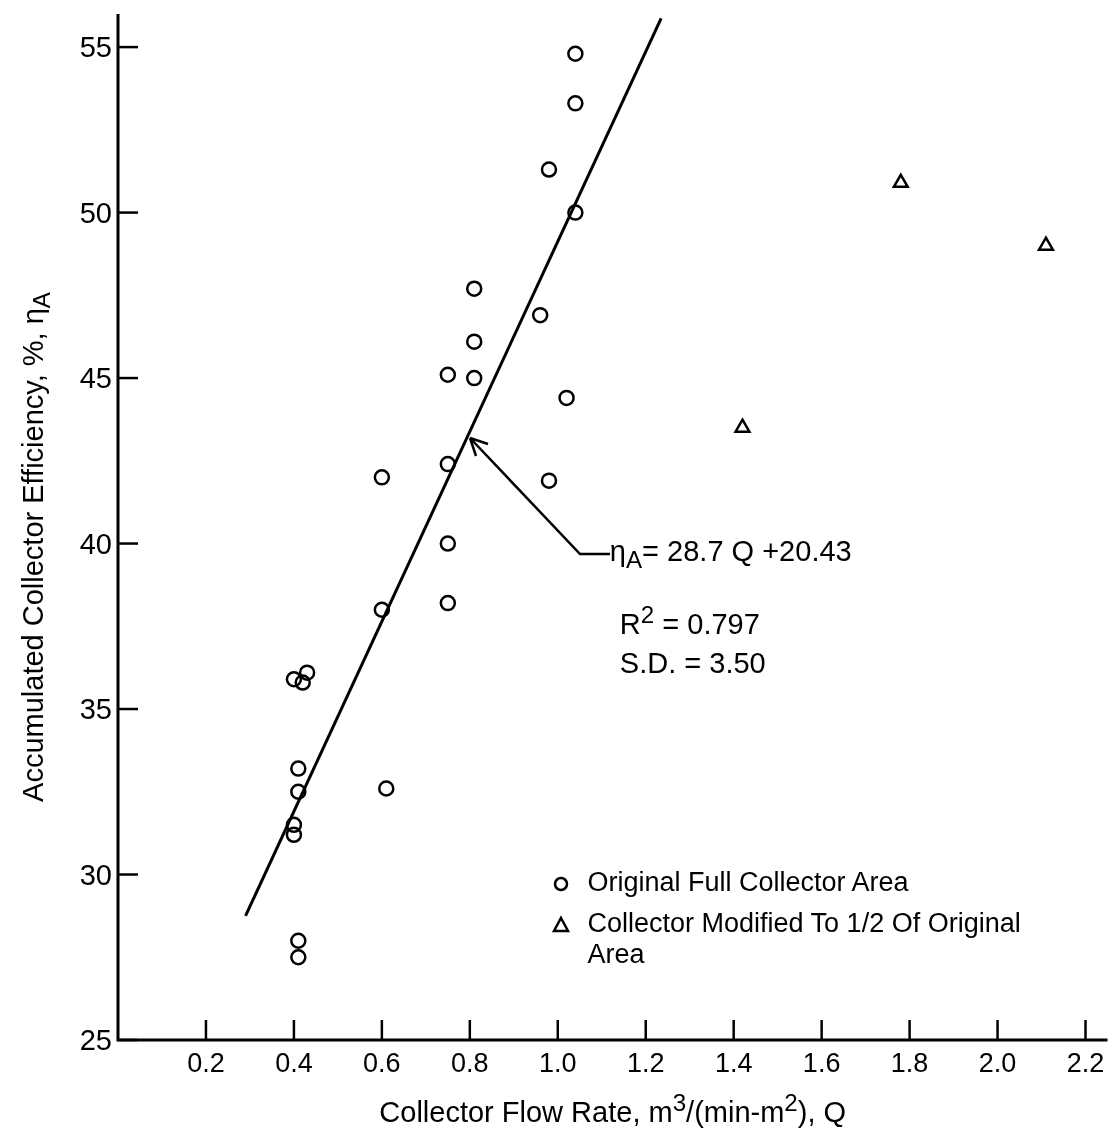  Describe the element at coordinates (909, 1063) in the screenshot. I see `x-tick-label: 1.8` at that location.